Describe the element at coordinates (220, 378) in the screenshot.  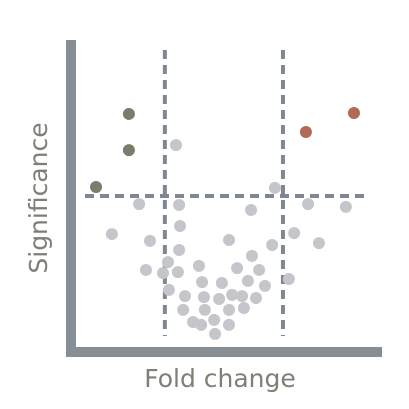
I see `x-axis-label: Fold change` at that location.